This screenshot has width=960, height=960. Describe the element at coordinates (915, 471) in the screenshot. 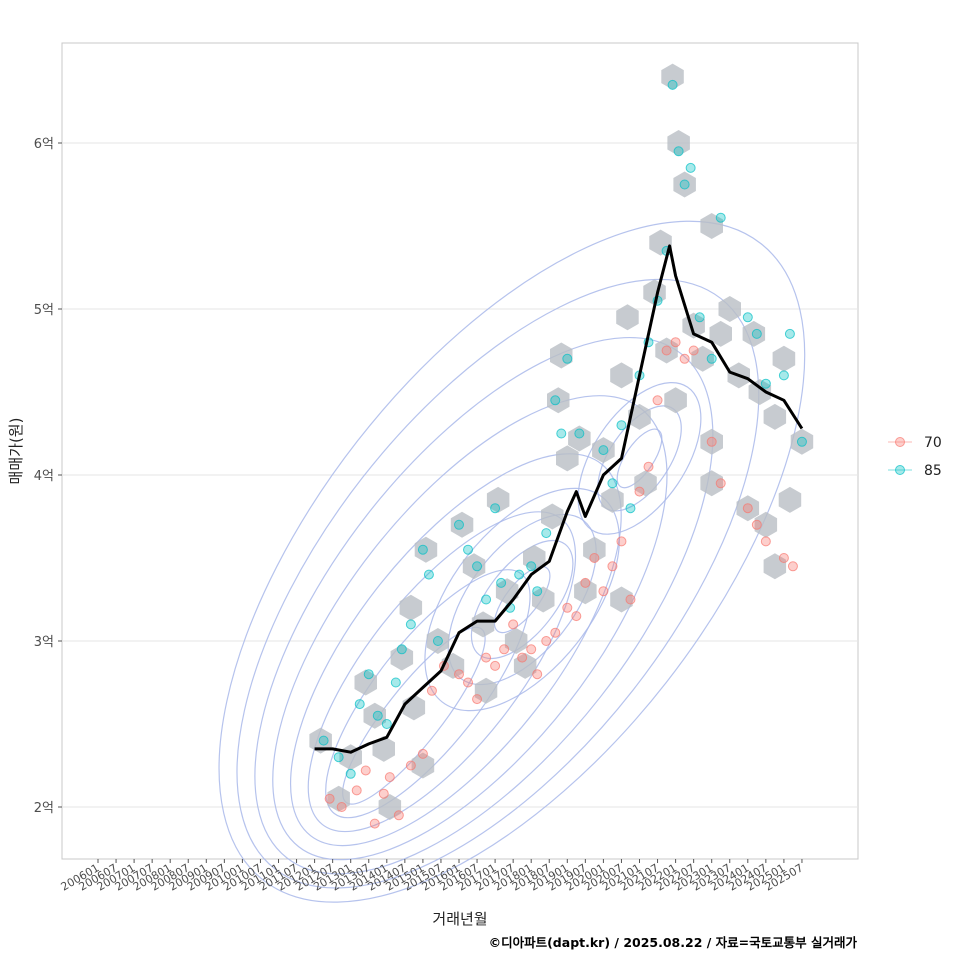

I see `legend-item-85: 85` at that location.